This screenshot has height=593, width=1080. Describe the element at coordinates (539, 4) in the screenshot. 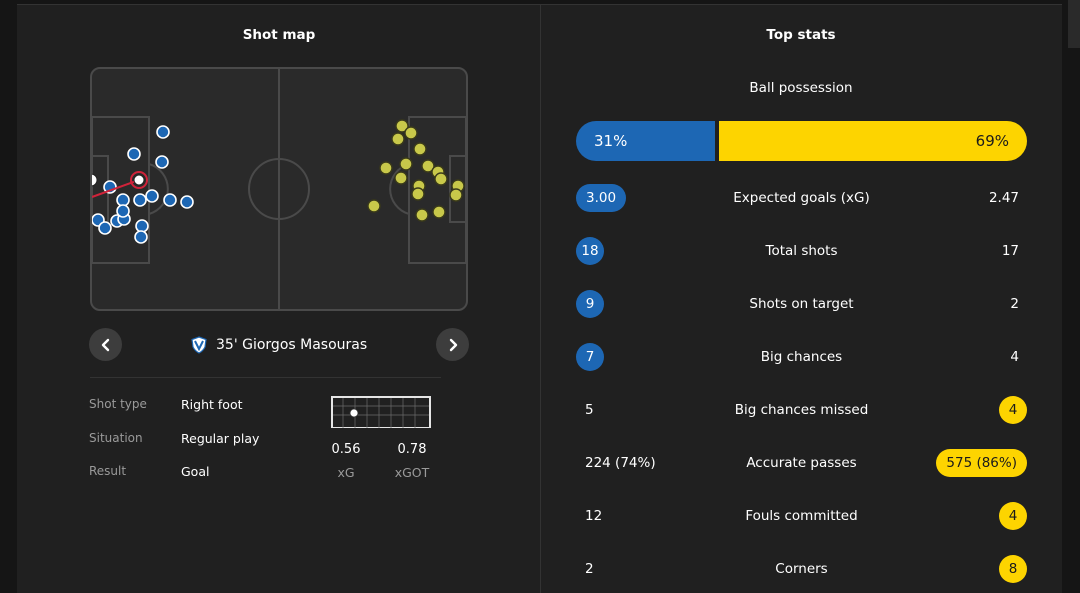

I see `top-border` at that location.